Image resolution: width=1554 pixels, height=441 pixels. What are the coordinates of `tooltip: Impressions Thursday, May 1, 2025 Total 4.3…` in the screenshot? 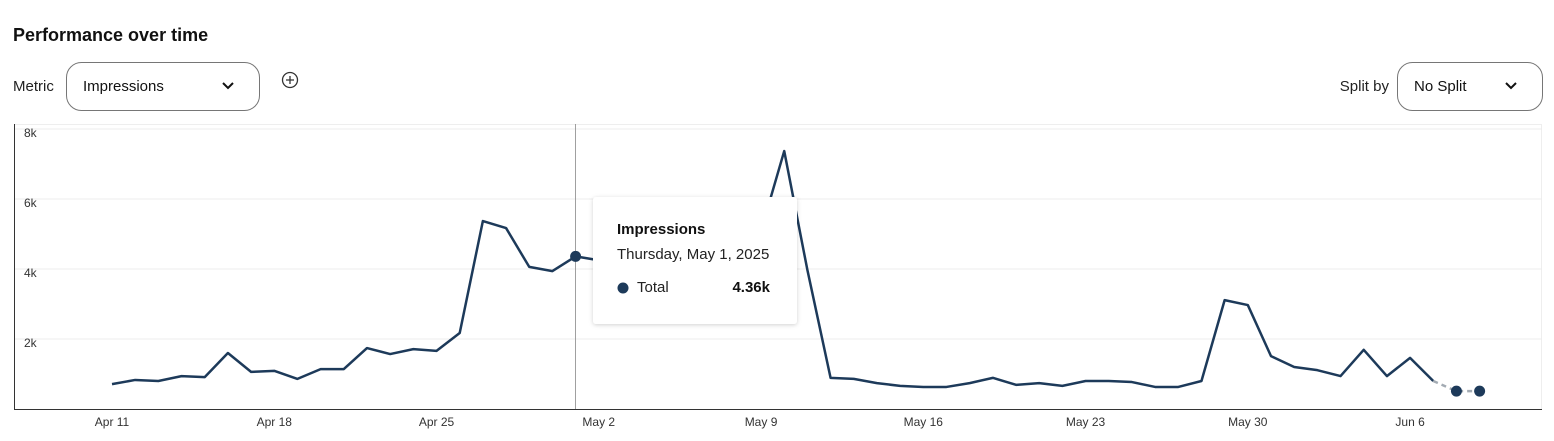 It's located at (695, 260).